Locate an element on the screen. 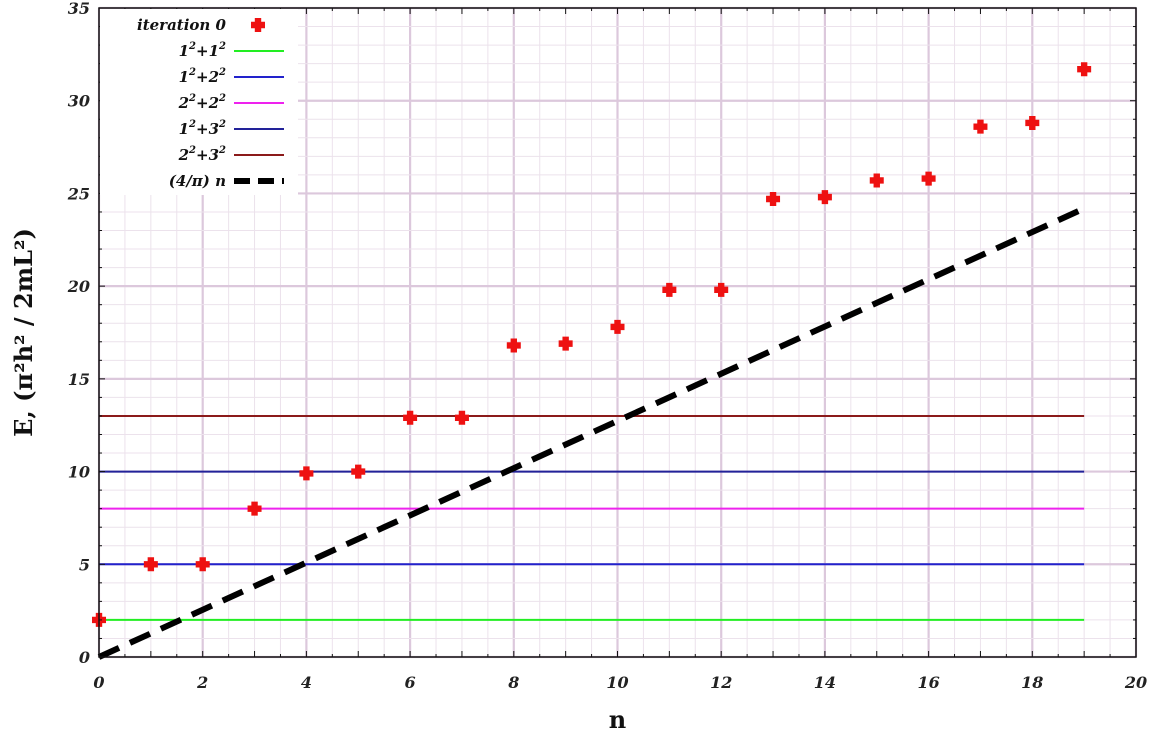 The height and width of the screenshot is (732, 1153). y-tick-label: 20 is located at coordinates (78, 286).